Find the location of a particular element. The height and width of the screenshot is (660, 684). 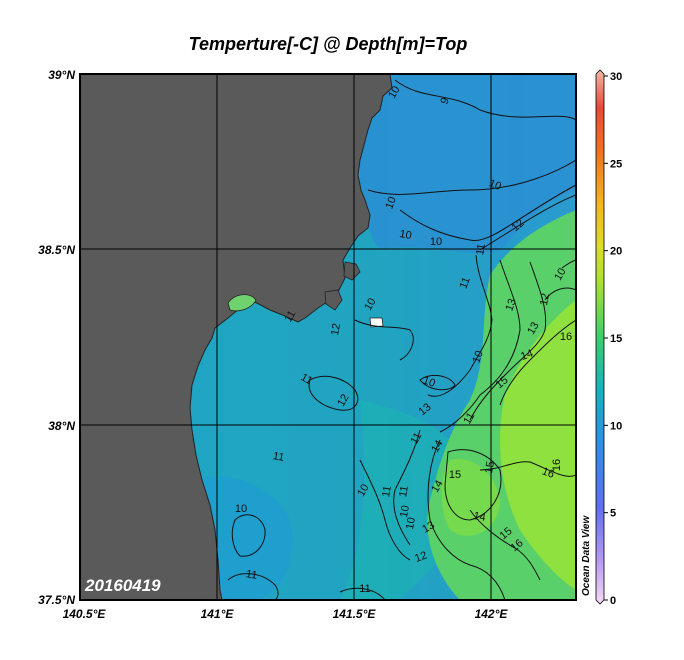

colorbar-tick-label: 15 is located at coordinates (616, 339).